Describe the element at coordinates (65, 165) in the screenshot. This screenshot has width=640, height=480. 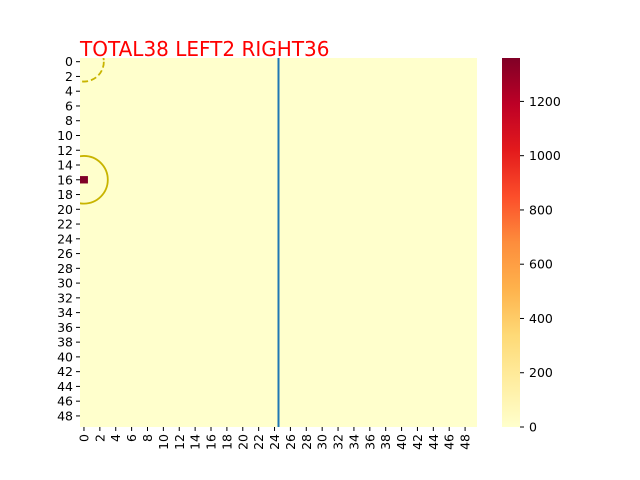
I see `y-tick-label: 14` at that location.